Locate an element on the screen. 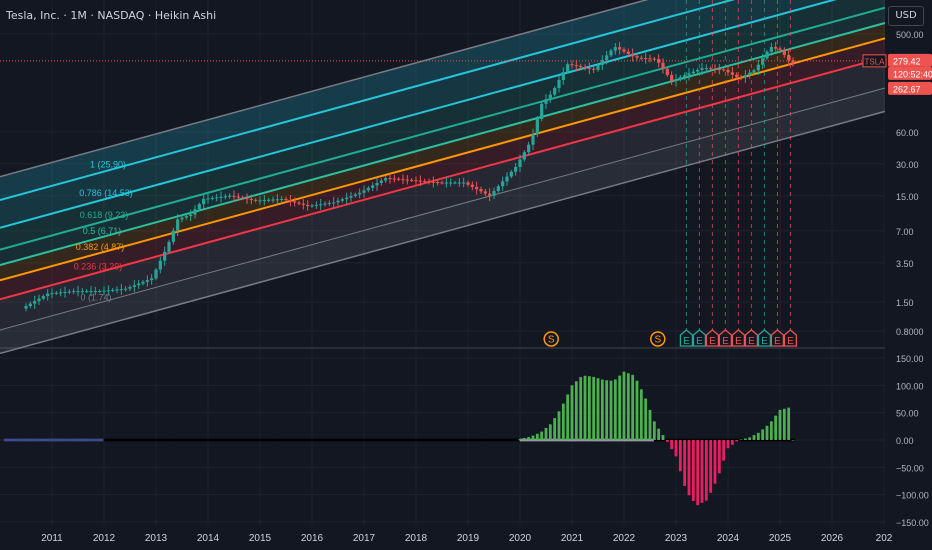 The image size is (932, 550). earnings-dashed-lines is located at coordinates (738, 165).